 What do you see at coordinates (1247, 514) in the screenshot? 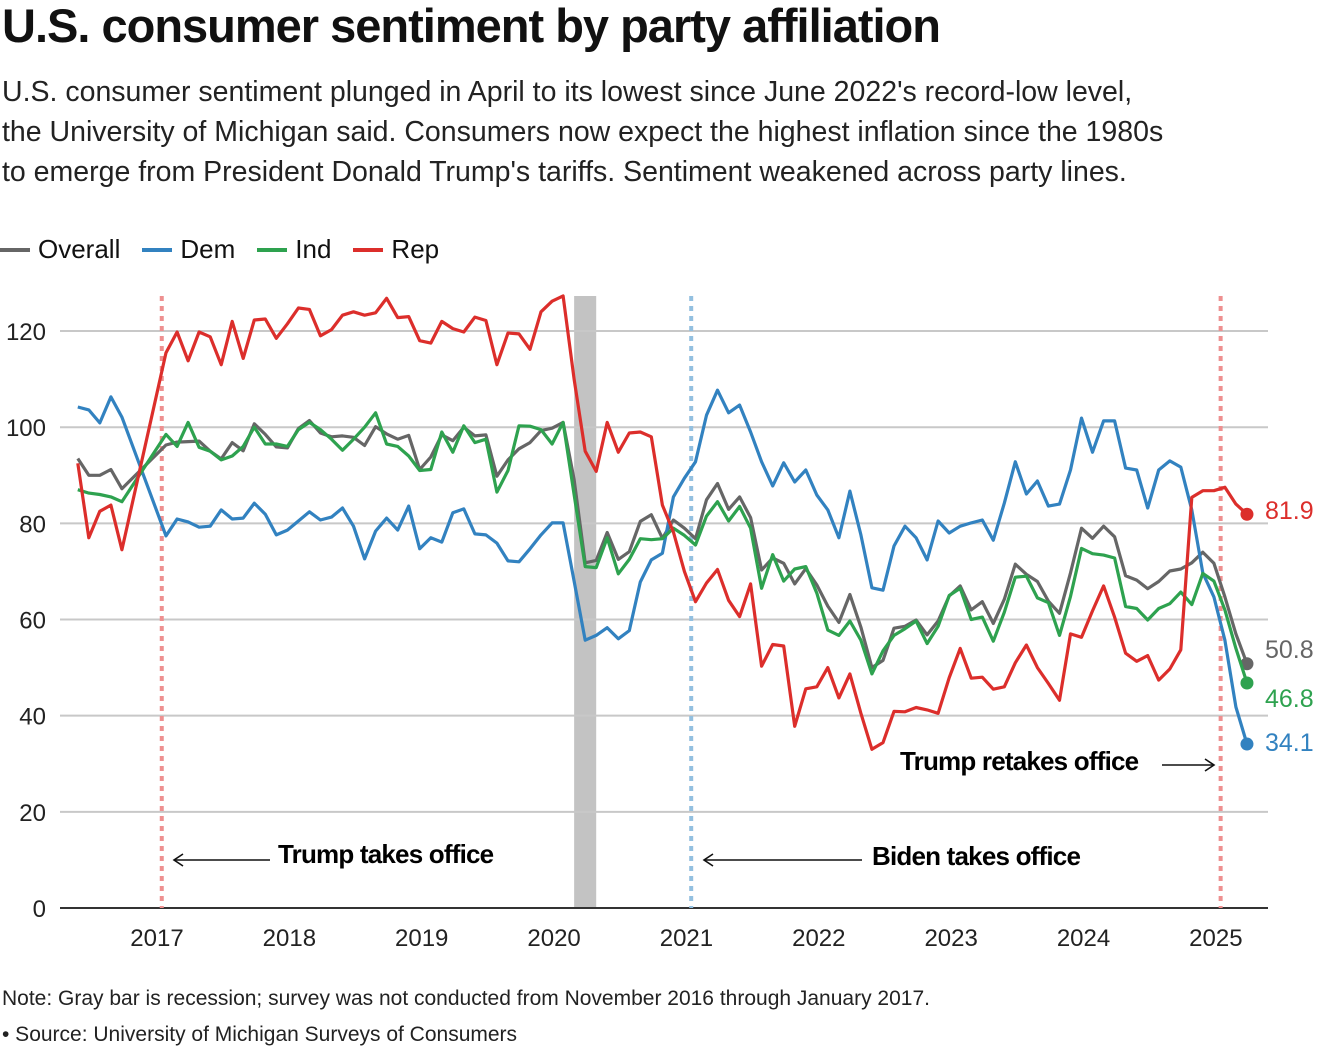
I see `end-point-rep` at bounding box center [1247, 514].